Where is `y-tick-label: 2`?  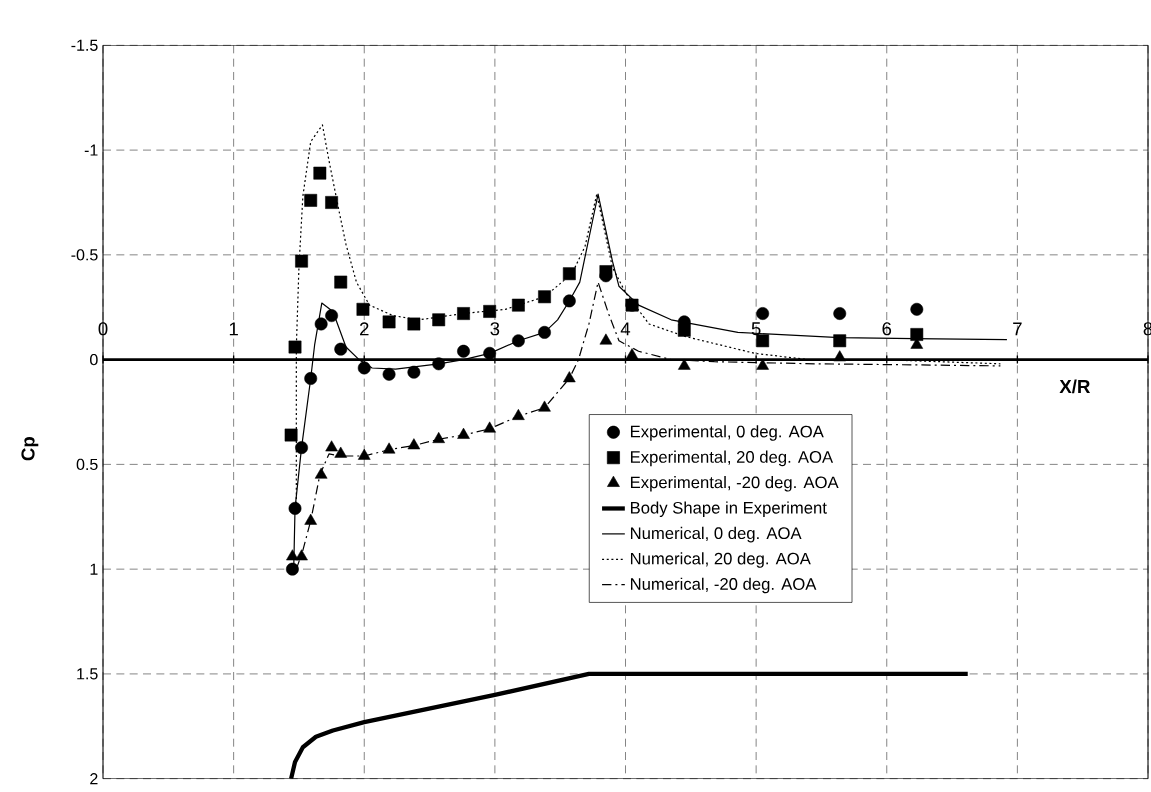
y-tick-label: 2 is located at coordinates (94, 779).